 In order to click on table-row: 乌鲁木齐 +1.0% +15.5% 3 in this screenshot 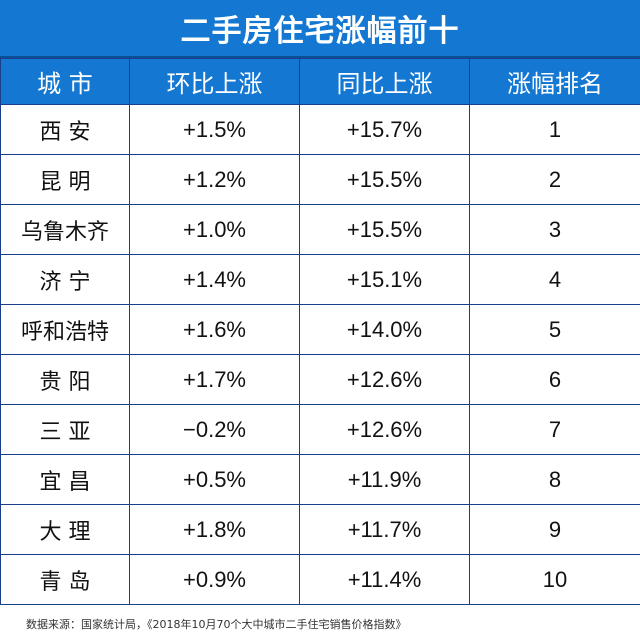, I will do `click(320, 229)`.